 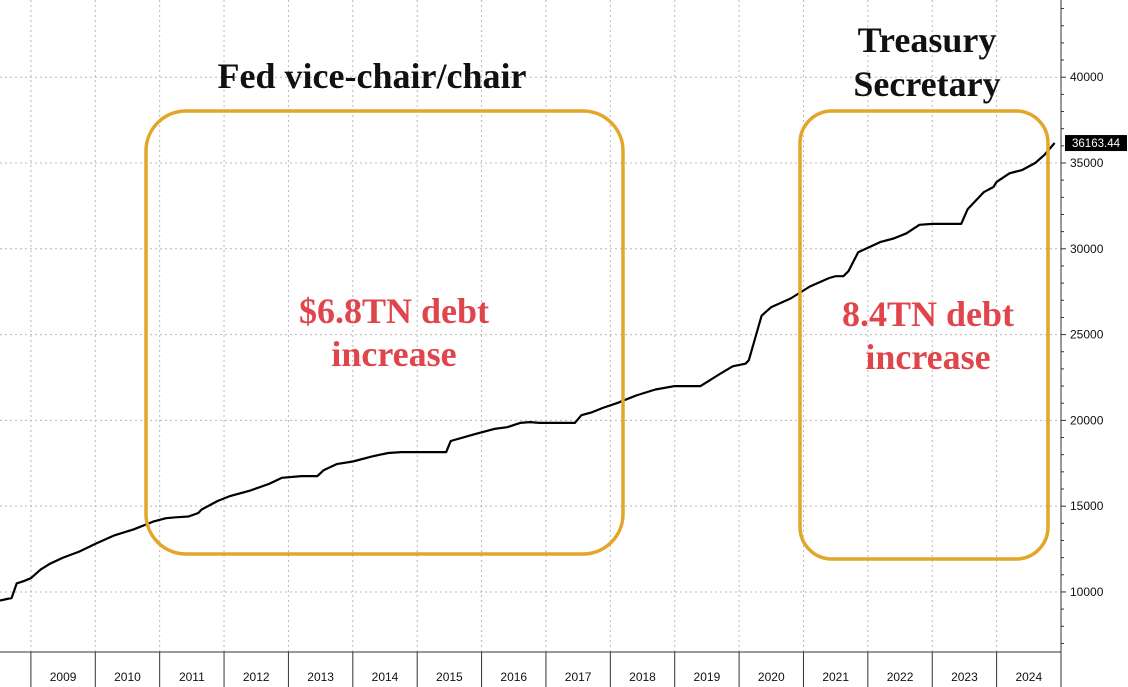 I want to click on y-tick-label: 15000, so click(x=1087, y=506).